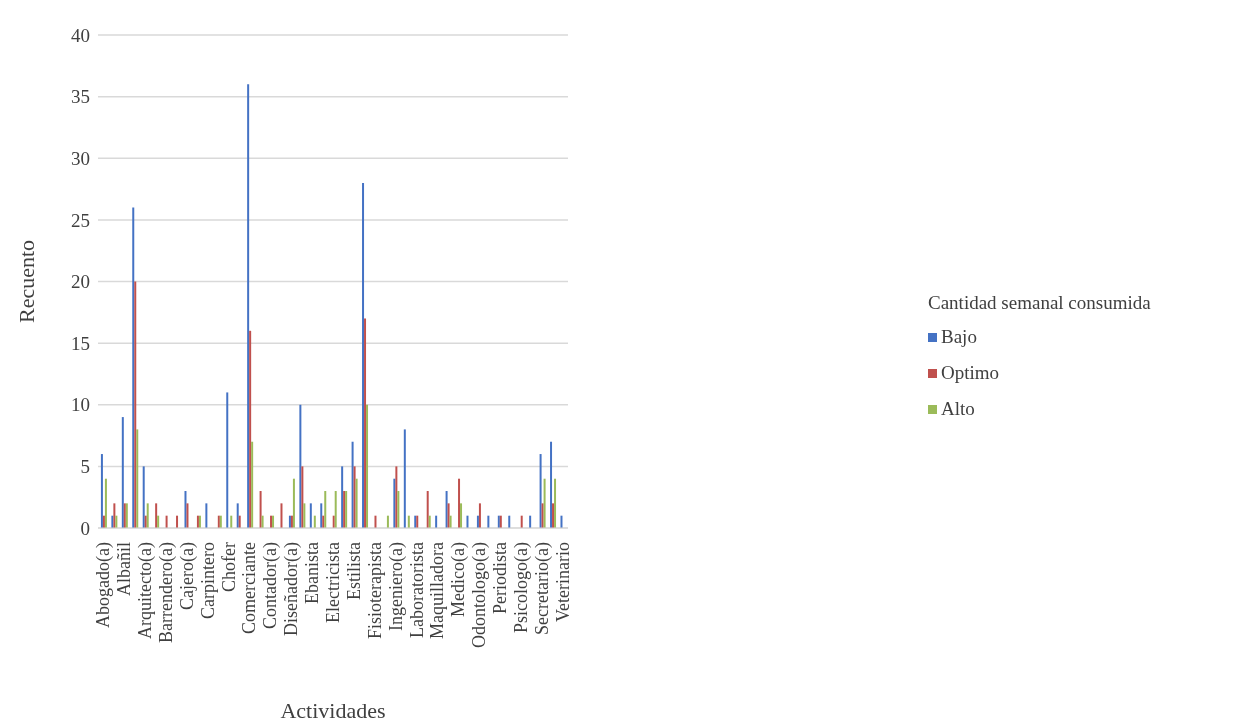 This screenshot has height=726, width=1258. What do you see at coordinates (80, 35) in the screenshot?
I see `y-tick-label: 40` at bounding box center [80, 35].